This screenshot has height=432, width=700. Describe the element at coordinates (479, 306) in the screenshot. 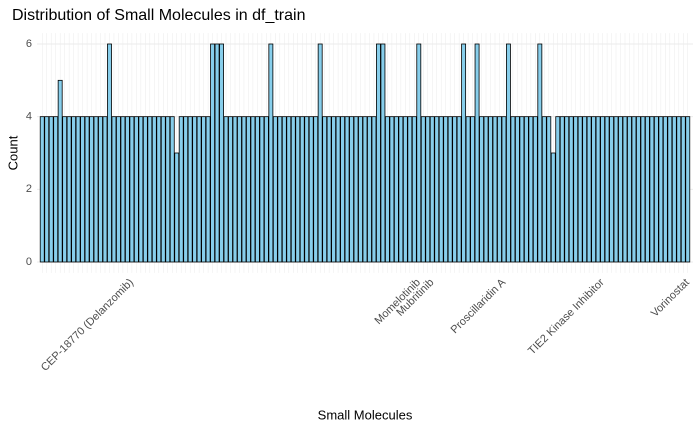

I see `x-tick-label: Proscillaridin A` at that location.